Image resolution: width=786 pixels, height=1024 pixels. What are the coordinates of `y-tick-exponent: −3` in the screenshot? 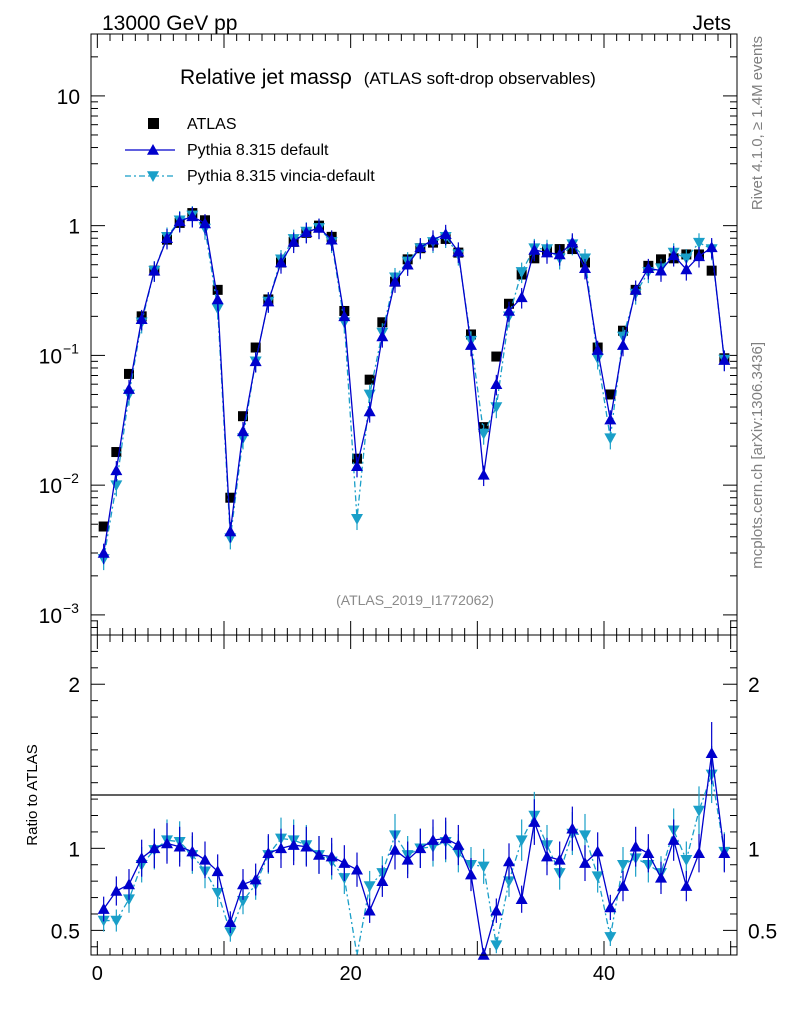 It's located at (71, 608).